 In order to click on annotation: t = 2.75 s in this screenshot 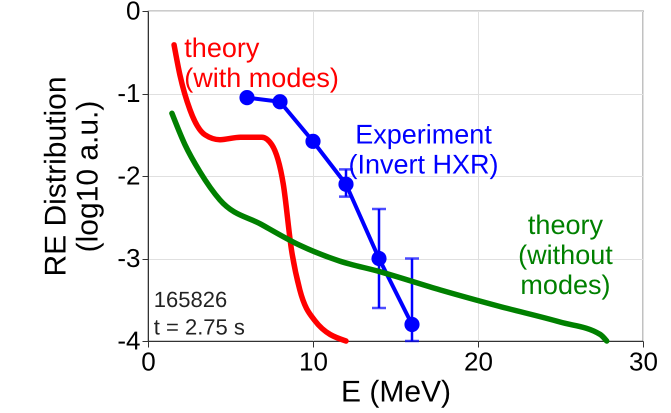, I will do `click(199, 327)`.